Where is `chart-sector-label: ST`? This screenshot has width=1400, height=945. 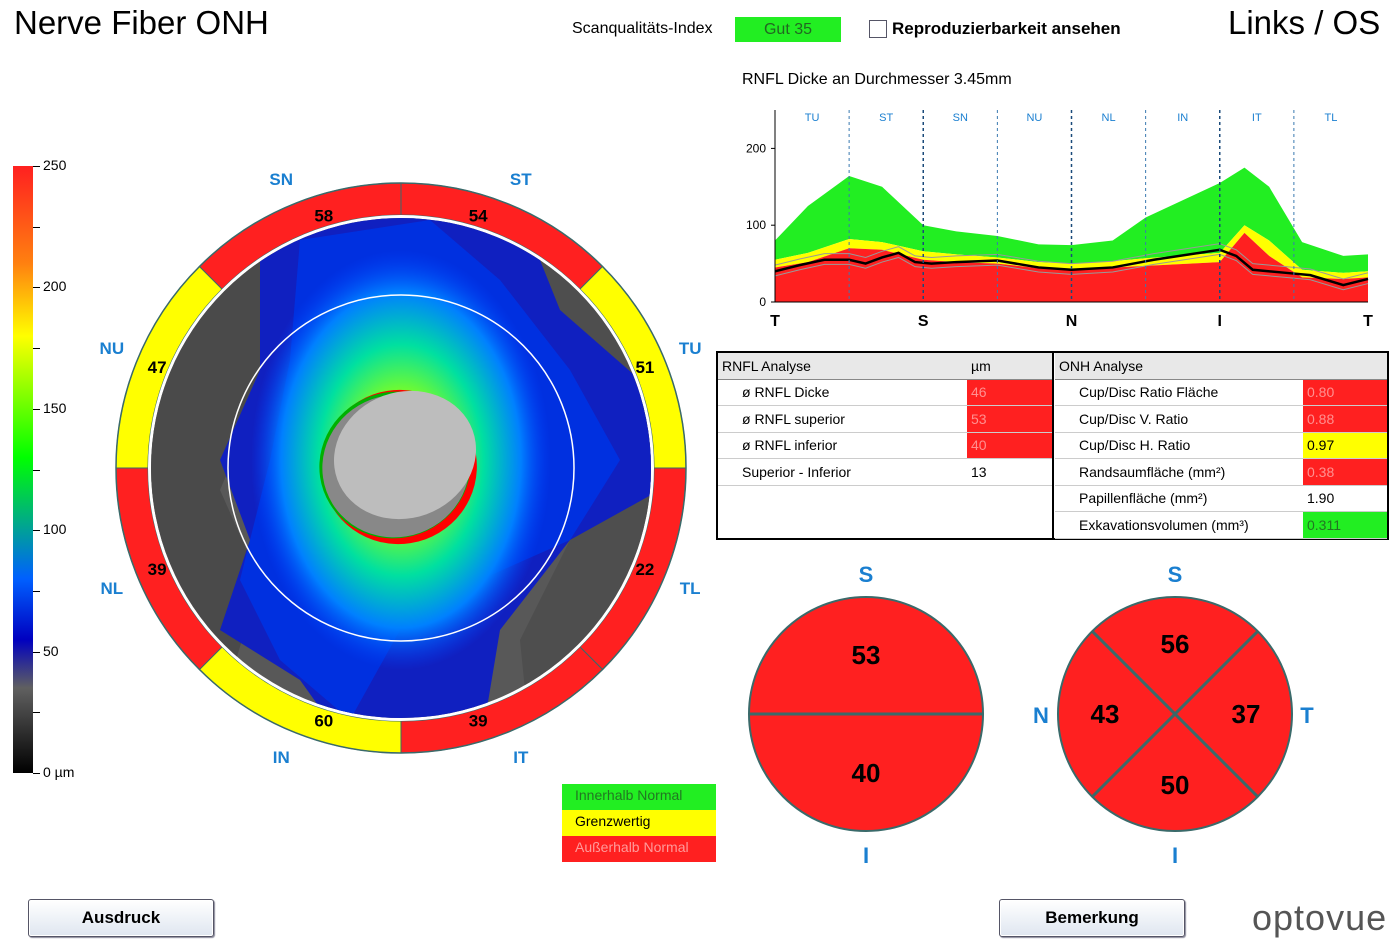 chart-sector-label: ST is located at coordinates (886, 118).